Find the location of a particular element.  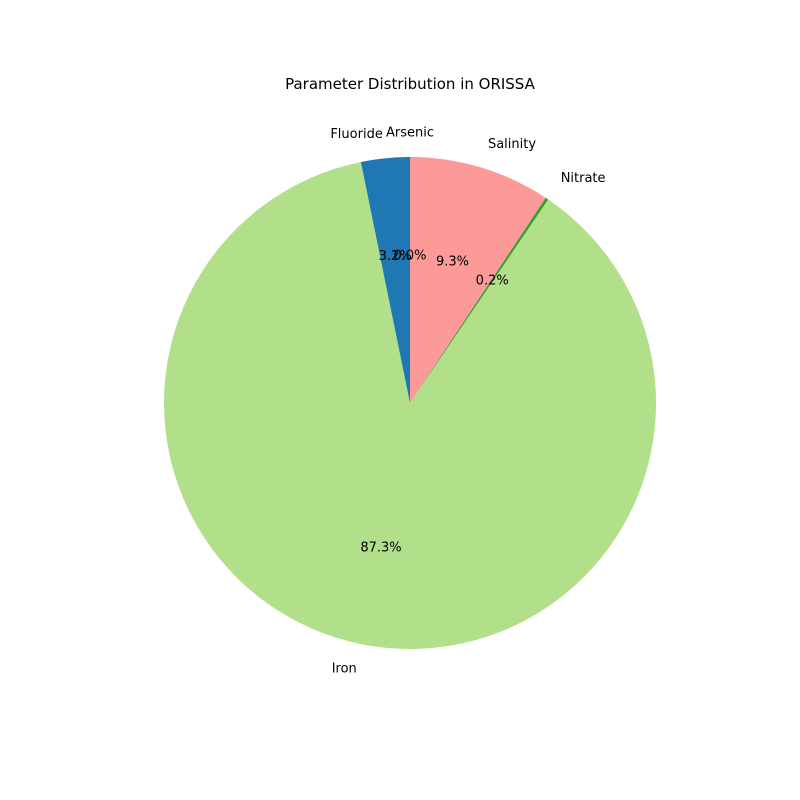

chart-title: Parameter Distribution in ORISSA is located at coordinates (410, 84).